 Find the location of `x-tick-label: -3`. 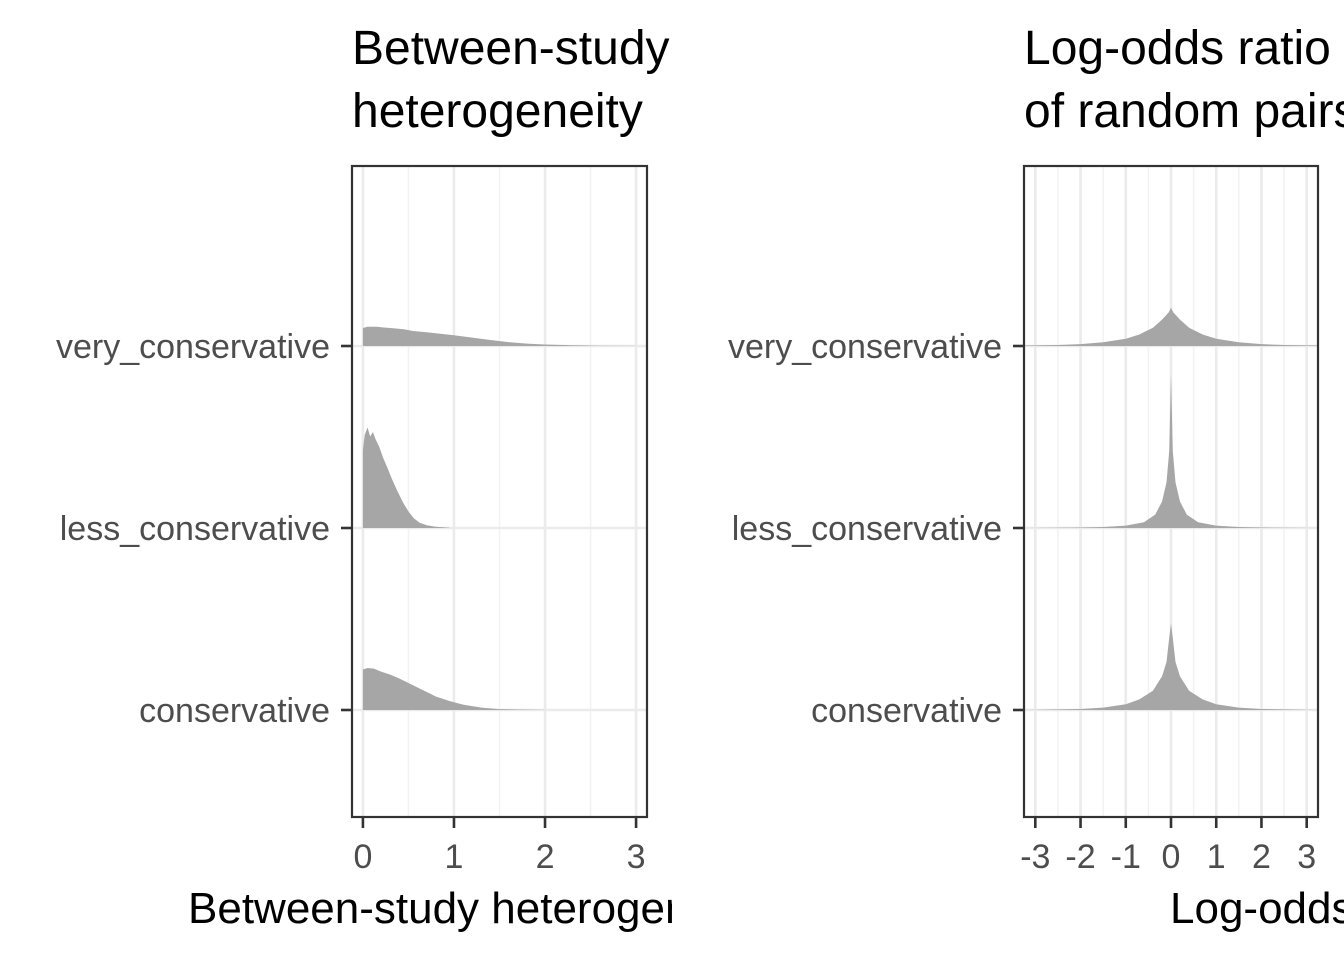

x-tick-label: -3 is located at coordinates (1035, 857).